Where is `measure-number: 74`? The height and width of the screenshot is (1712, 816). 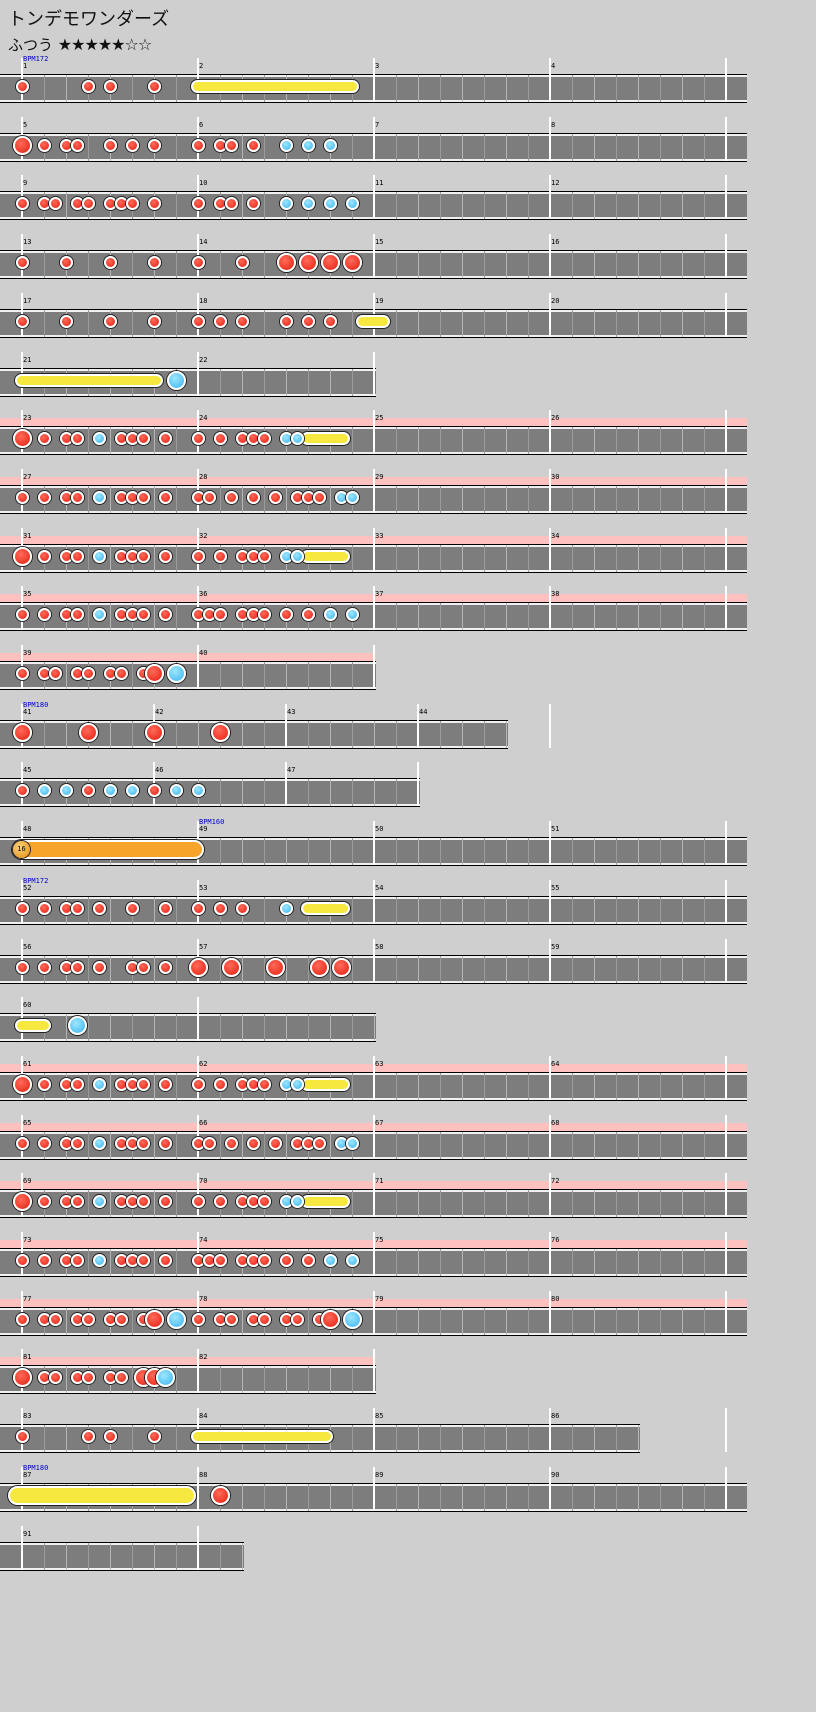 measure-number: 74 is located at coordinates (203, 1240).